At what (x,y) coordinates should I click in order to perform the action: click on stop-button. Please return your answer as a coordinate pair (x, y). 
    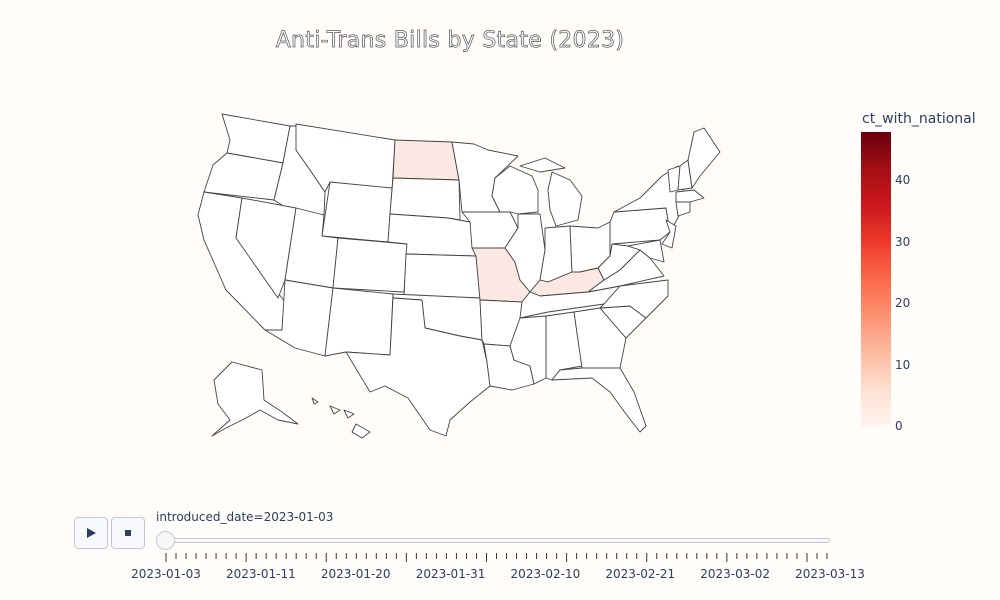
    Looking at the image, I should click on (128, 533).